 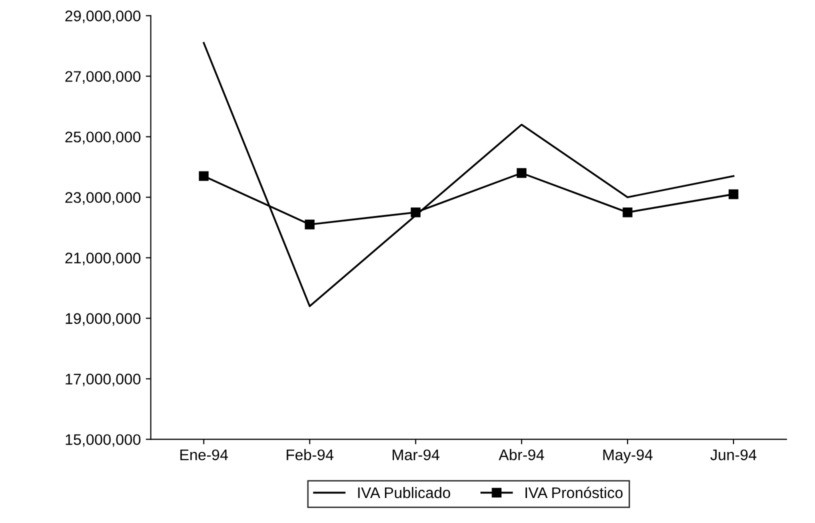 What do you see at coordinates (733, 454) in the screenshot?
I see `x-tick-label: Jun-94` at bounding box center [733, 454].